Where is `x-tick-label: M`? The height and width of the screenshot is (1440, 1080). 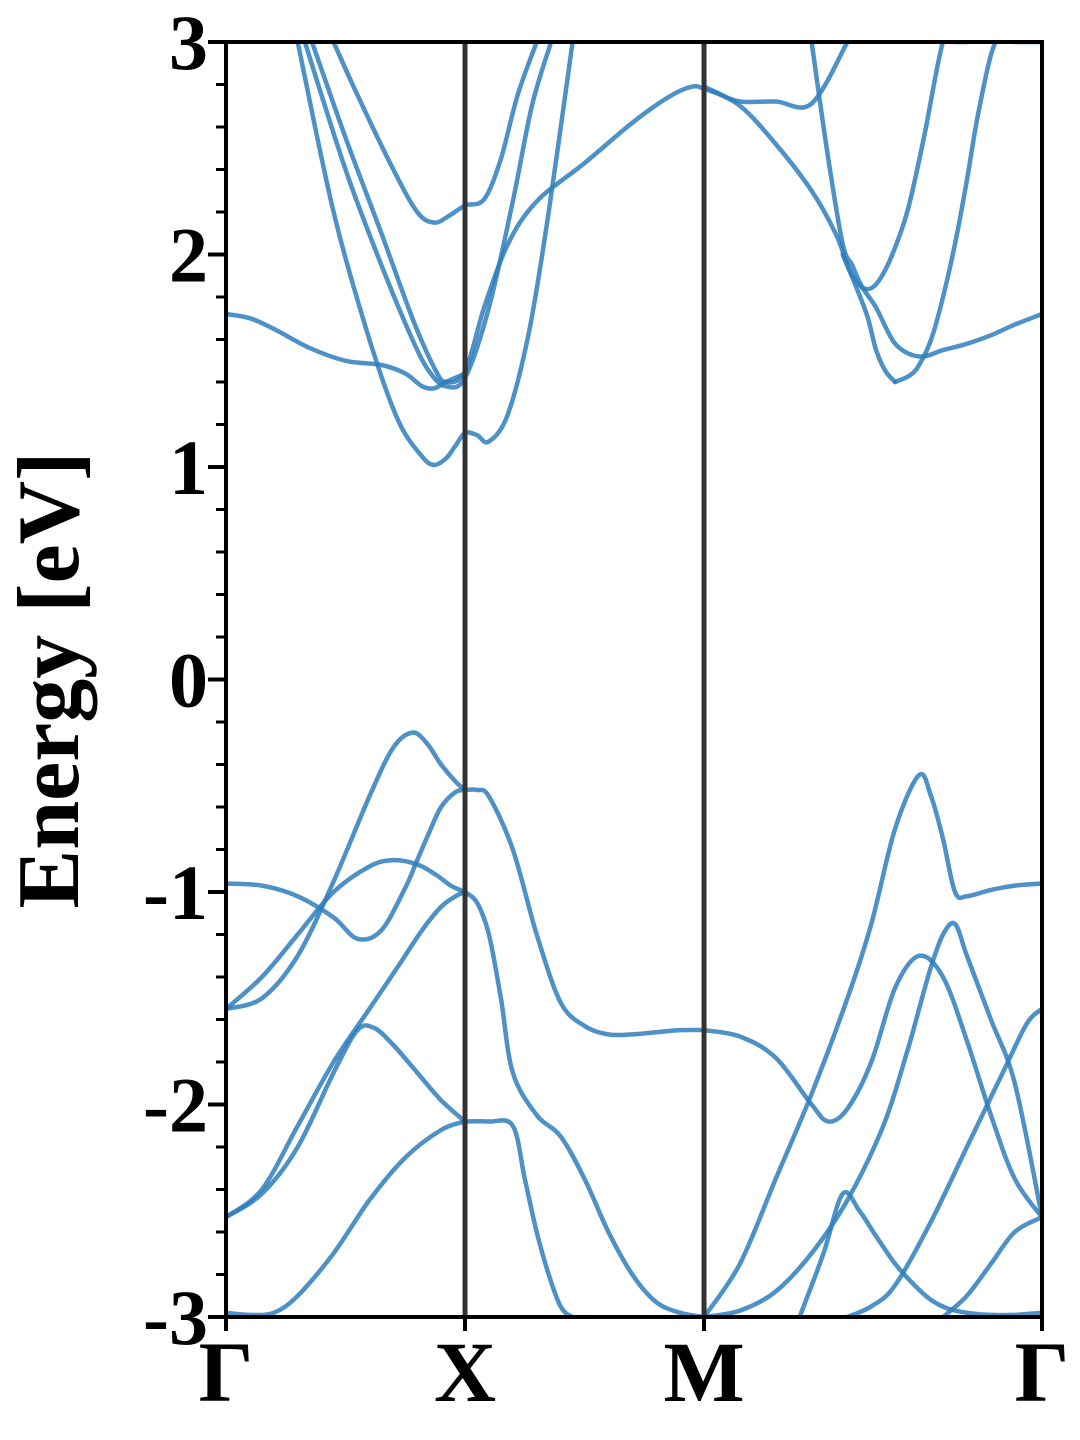
x-tick-label: M is located at coordinates (703, 1372).